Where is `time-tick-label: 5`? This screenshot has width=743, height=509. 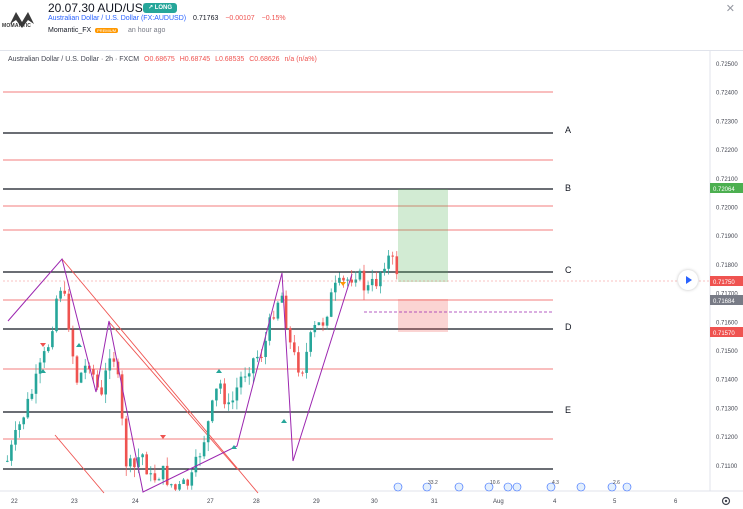 time-tick-label: 5 is located at coordinates (615, 502).